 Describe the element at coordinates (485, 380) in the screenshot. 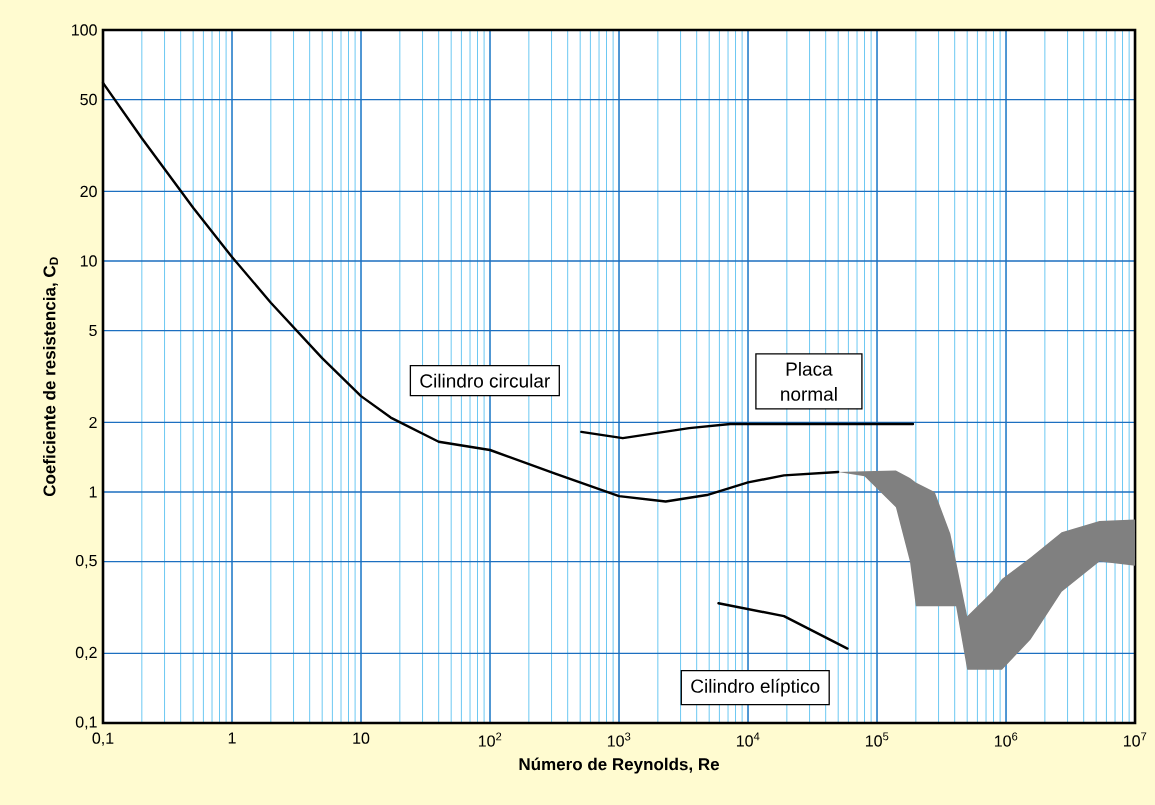

I see `annotation: Cilindro circular` at that location.